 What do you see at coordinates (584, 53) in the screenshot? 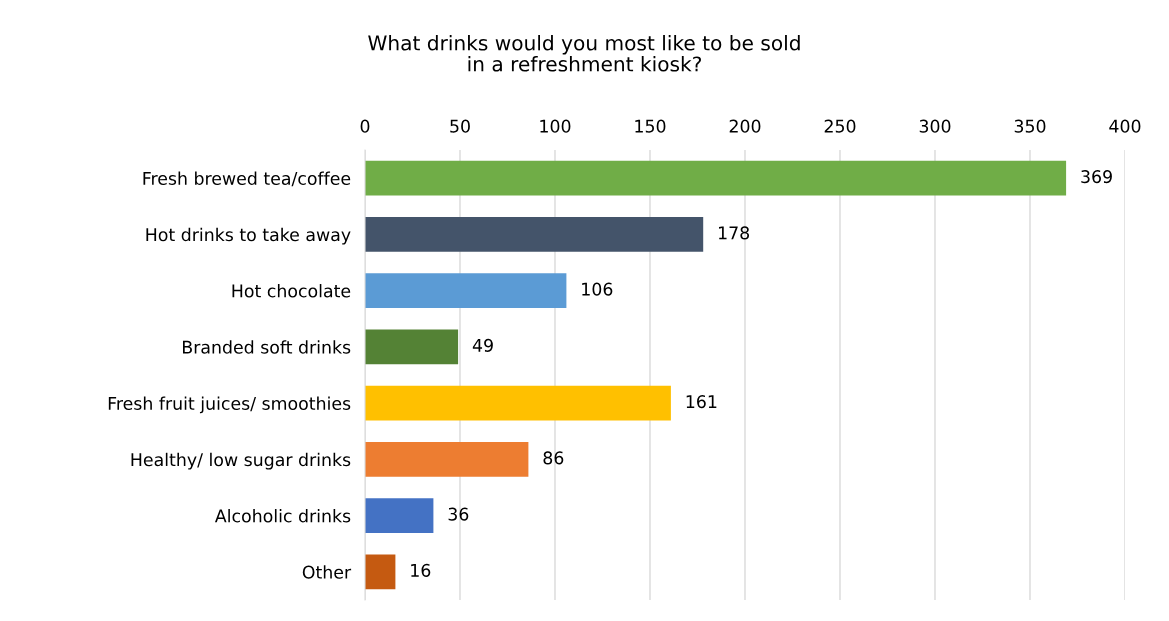
I see `chart-title: What drinks would you most like to be sold in a refreshment kiosk?` at bounding box center [584, 53].